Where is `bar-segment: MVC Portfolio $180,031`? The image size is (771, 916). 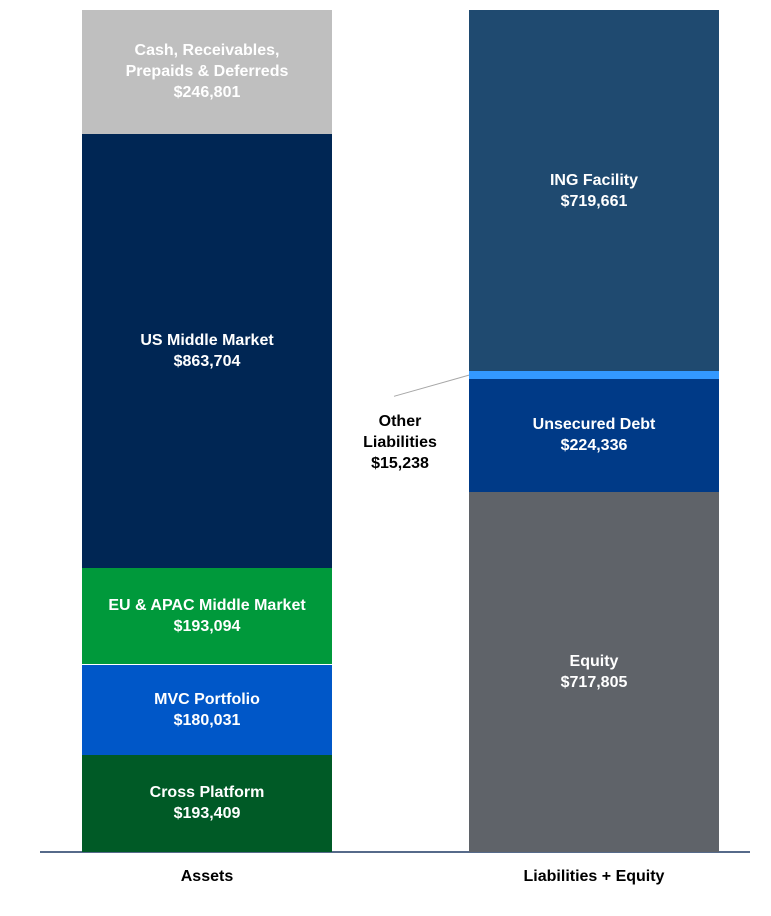 bar-segment: MVC Portfolio $180,031 is located at coordinates (207, 709).